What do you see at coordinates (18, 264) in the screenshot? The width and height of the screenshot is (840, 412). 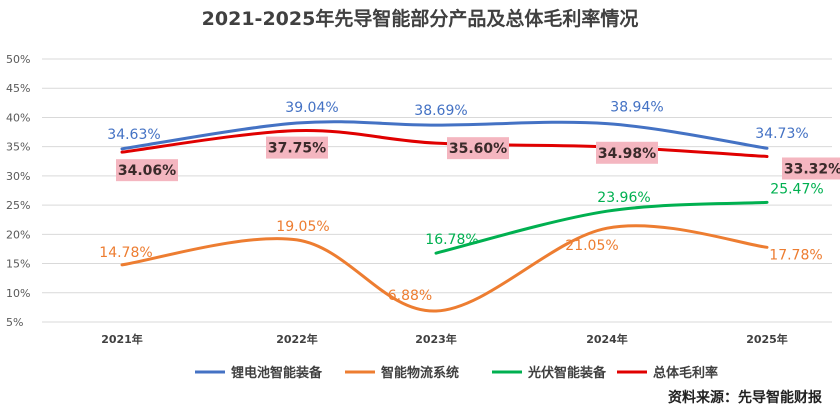 I see `y-tick-label: 15%` at bounding box center [18, 264].